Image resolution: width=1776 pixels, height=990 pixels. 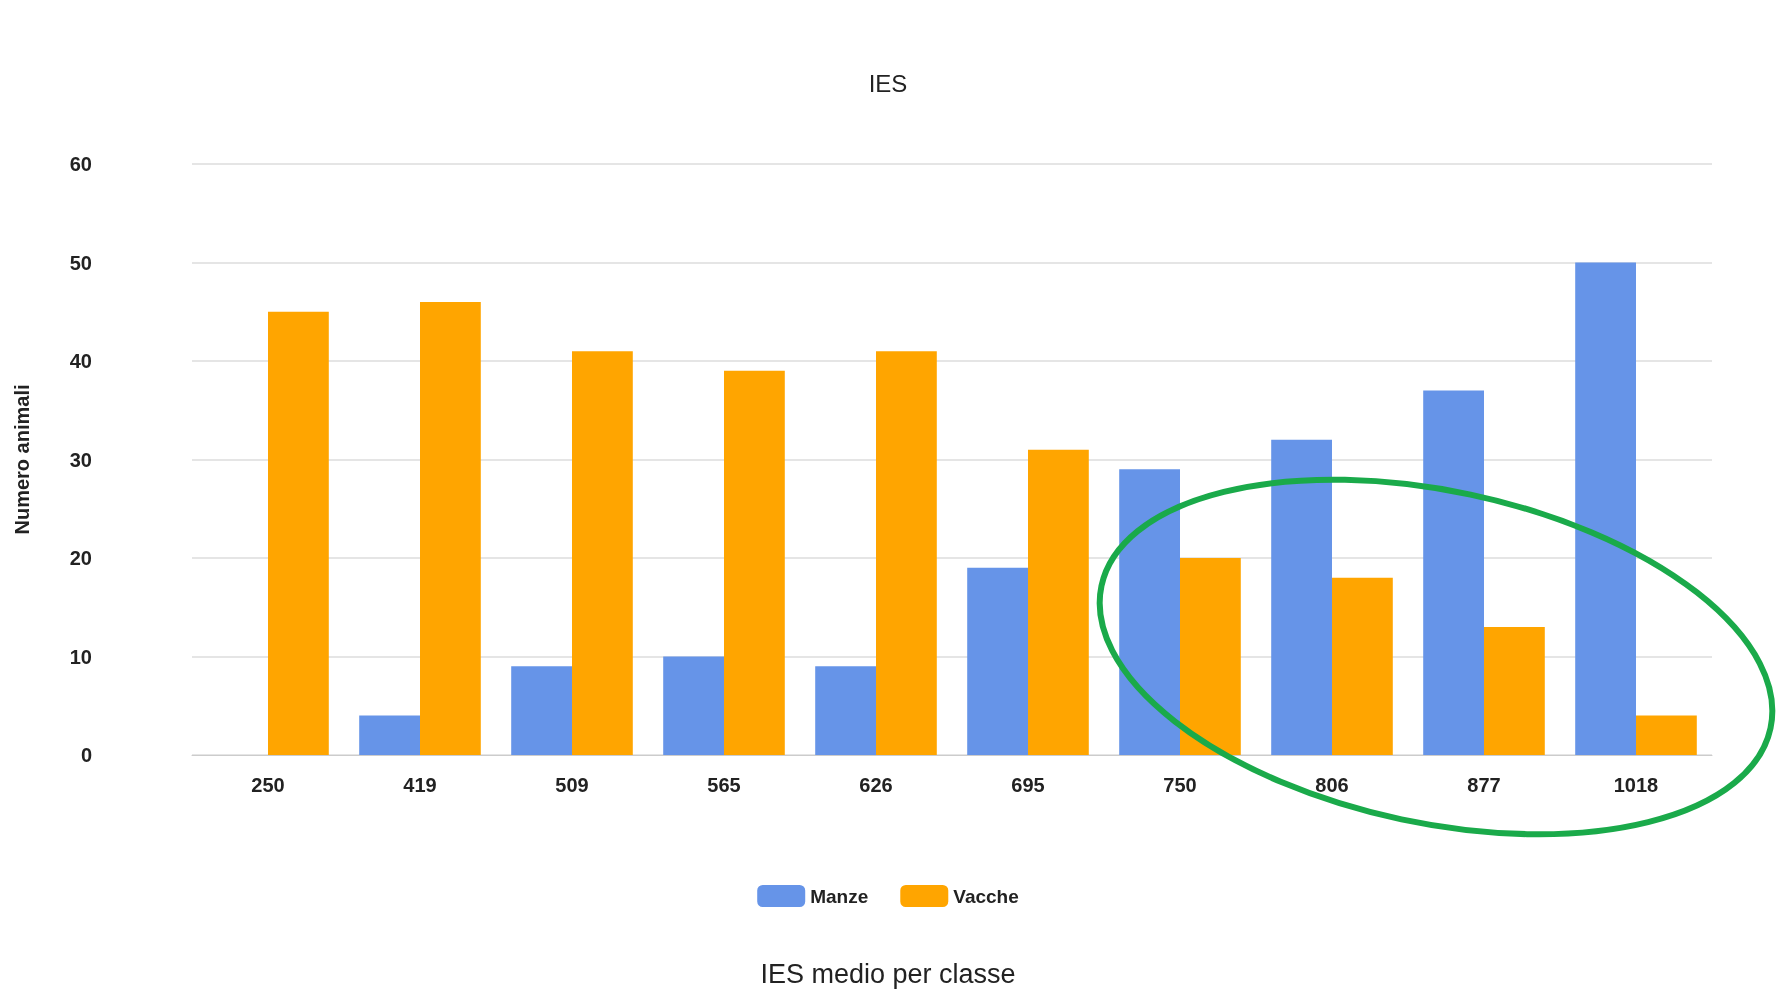 I want to click on y-tick-label: 40, so click(x=80, y=361).